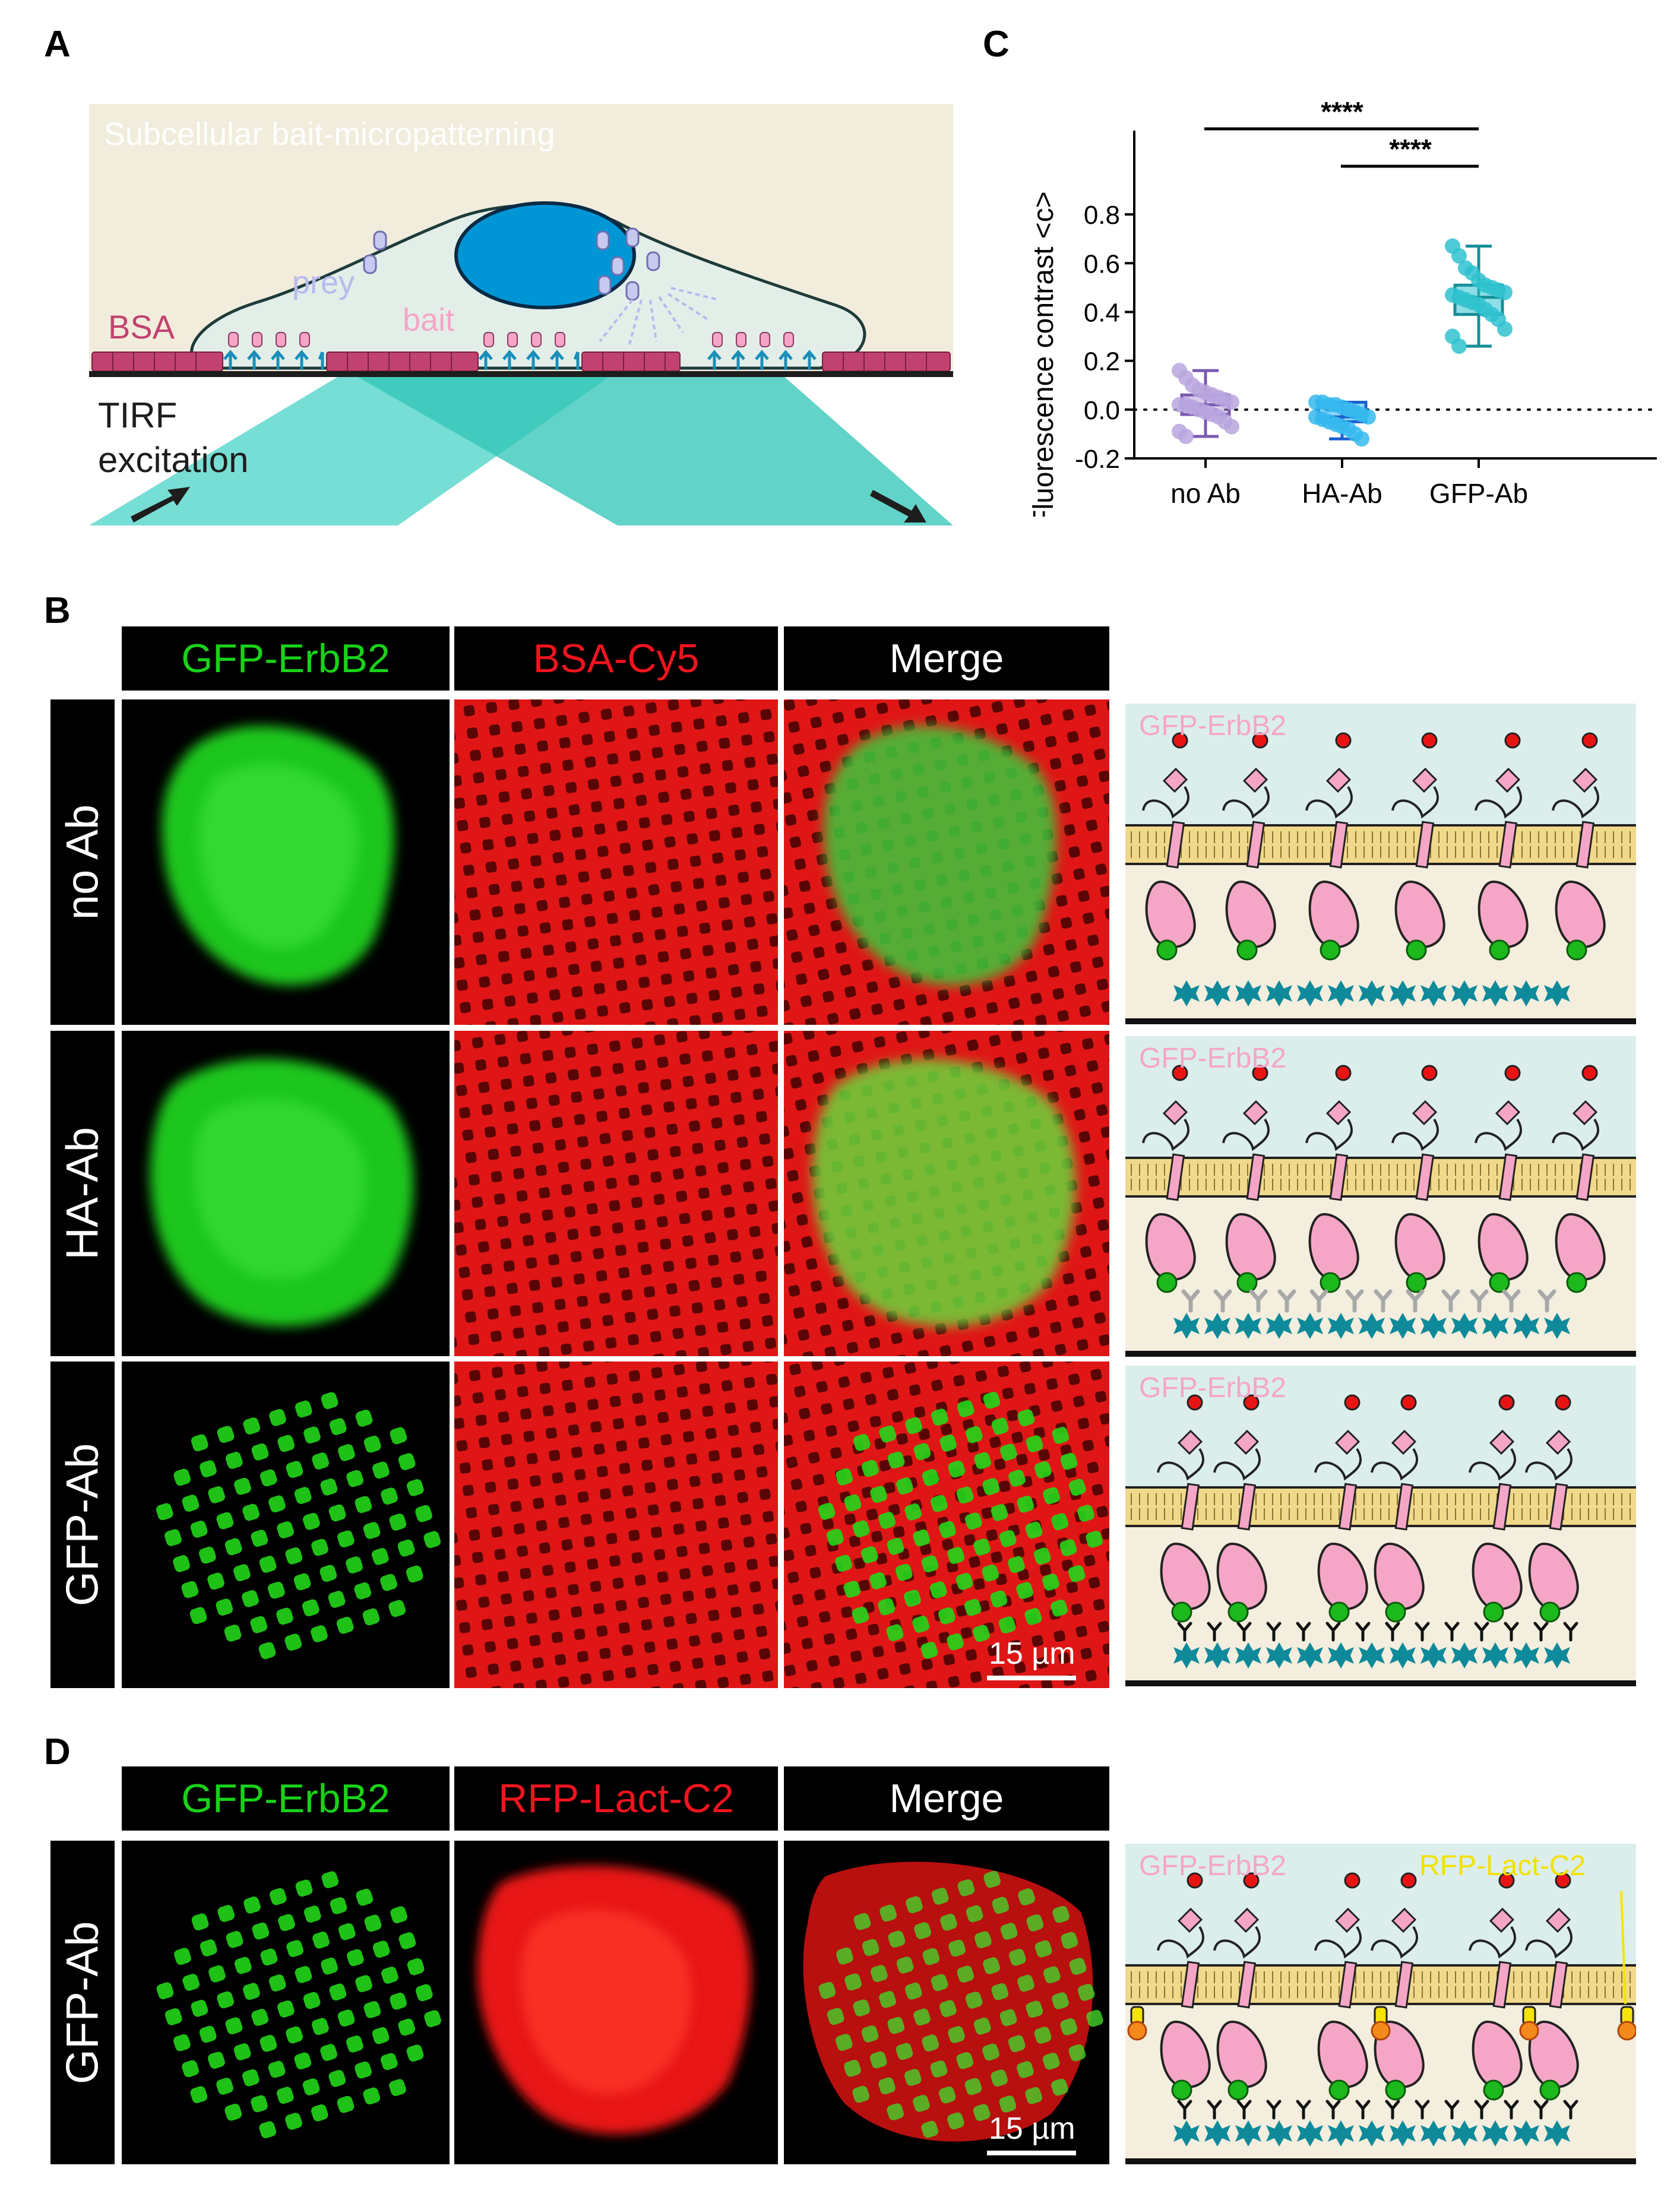 The width and height of the screenshot is (1680, 2210). What do you see at coordinates (82, 862) in the screenshot?
I see `row-label-no-ab: no Ab` at bounding box center [82, 862].